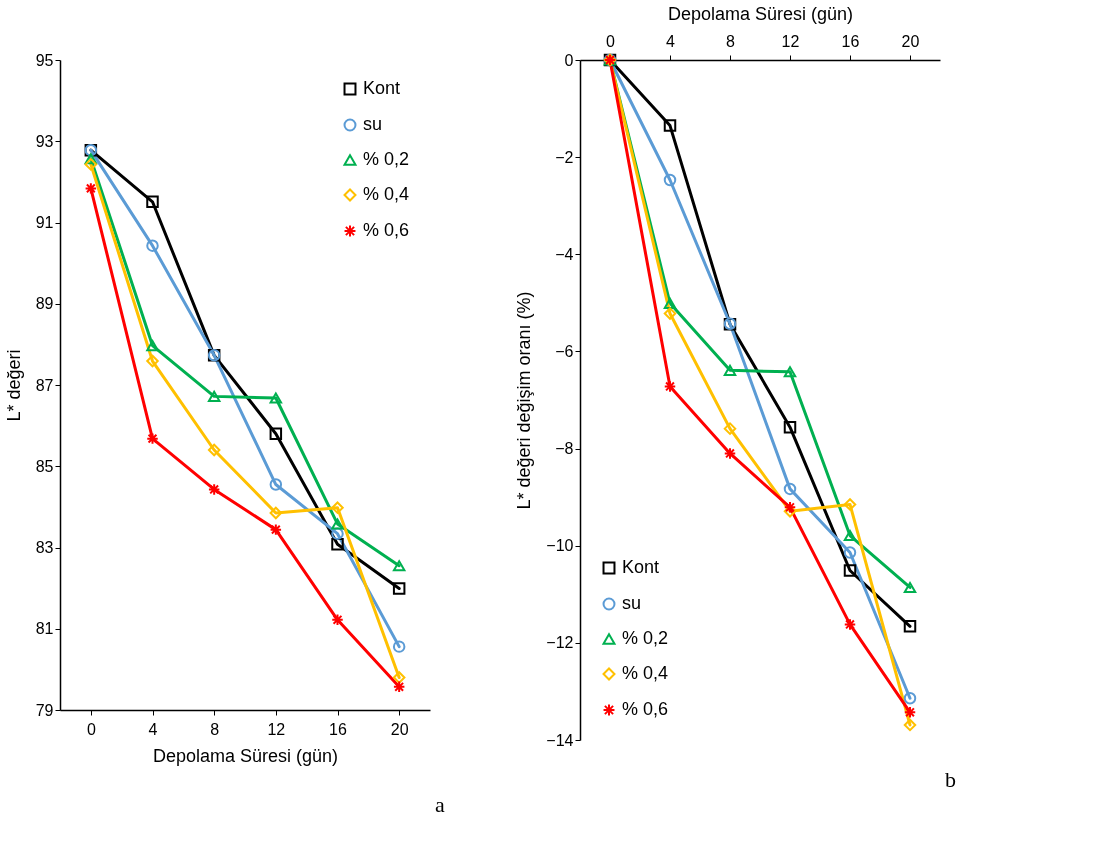 This screenshot has height=848, width=1093. What do you see at coordinates (950, 779) in the screenshot?
I see `text: b` at bounding box center [950, 779].